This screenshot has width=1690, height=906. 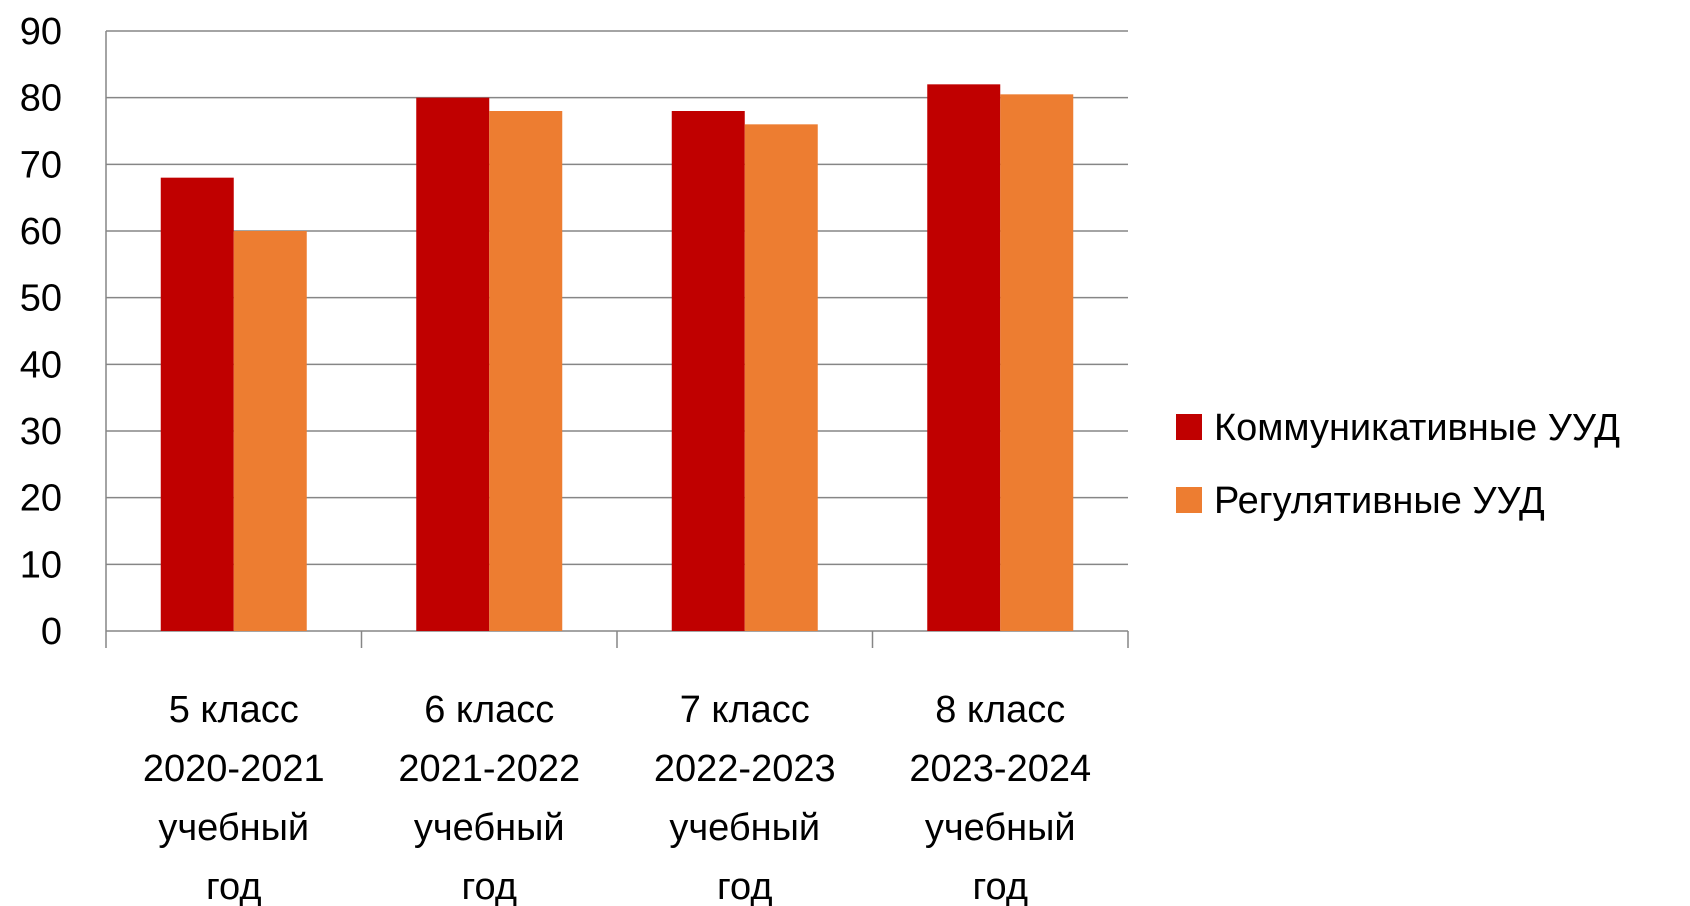 I want to click on y-tick-label: 20, so click(x=41, y=499).